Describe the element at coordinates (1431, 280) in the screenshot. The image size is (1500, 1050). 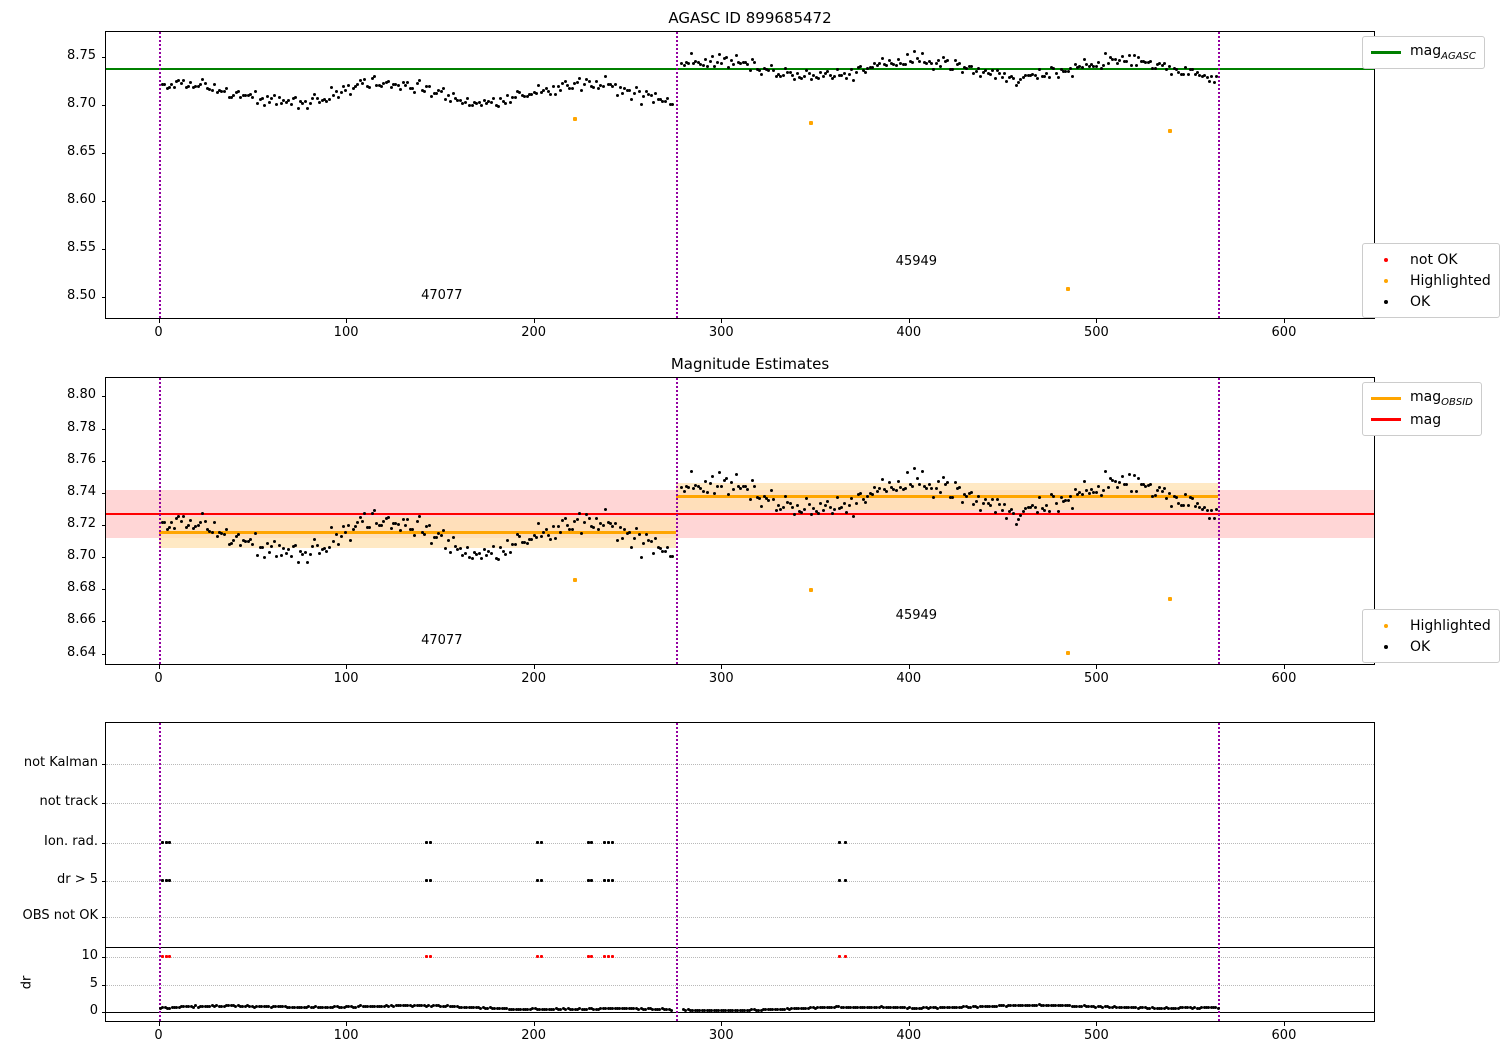
I see `panel1-legend-bottom: not OK Highlighted OK` at that location.